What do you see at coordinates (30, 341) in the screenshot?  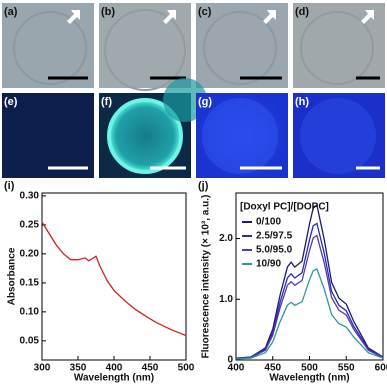 I see `y-tick-label: 0.05` at bounding box center [30, 341].